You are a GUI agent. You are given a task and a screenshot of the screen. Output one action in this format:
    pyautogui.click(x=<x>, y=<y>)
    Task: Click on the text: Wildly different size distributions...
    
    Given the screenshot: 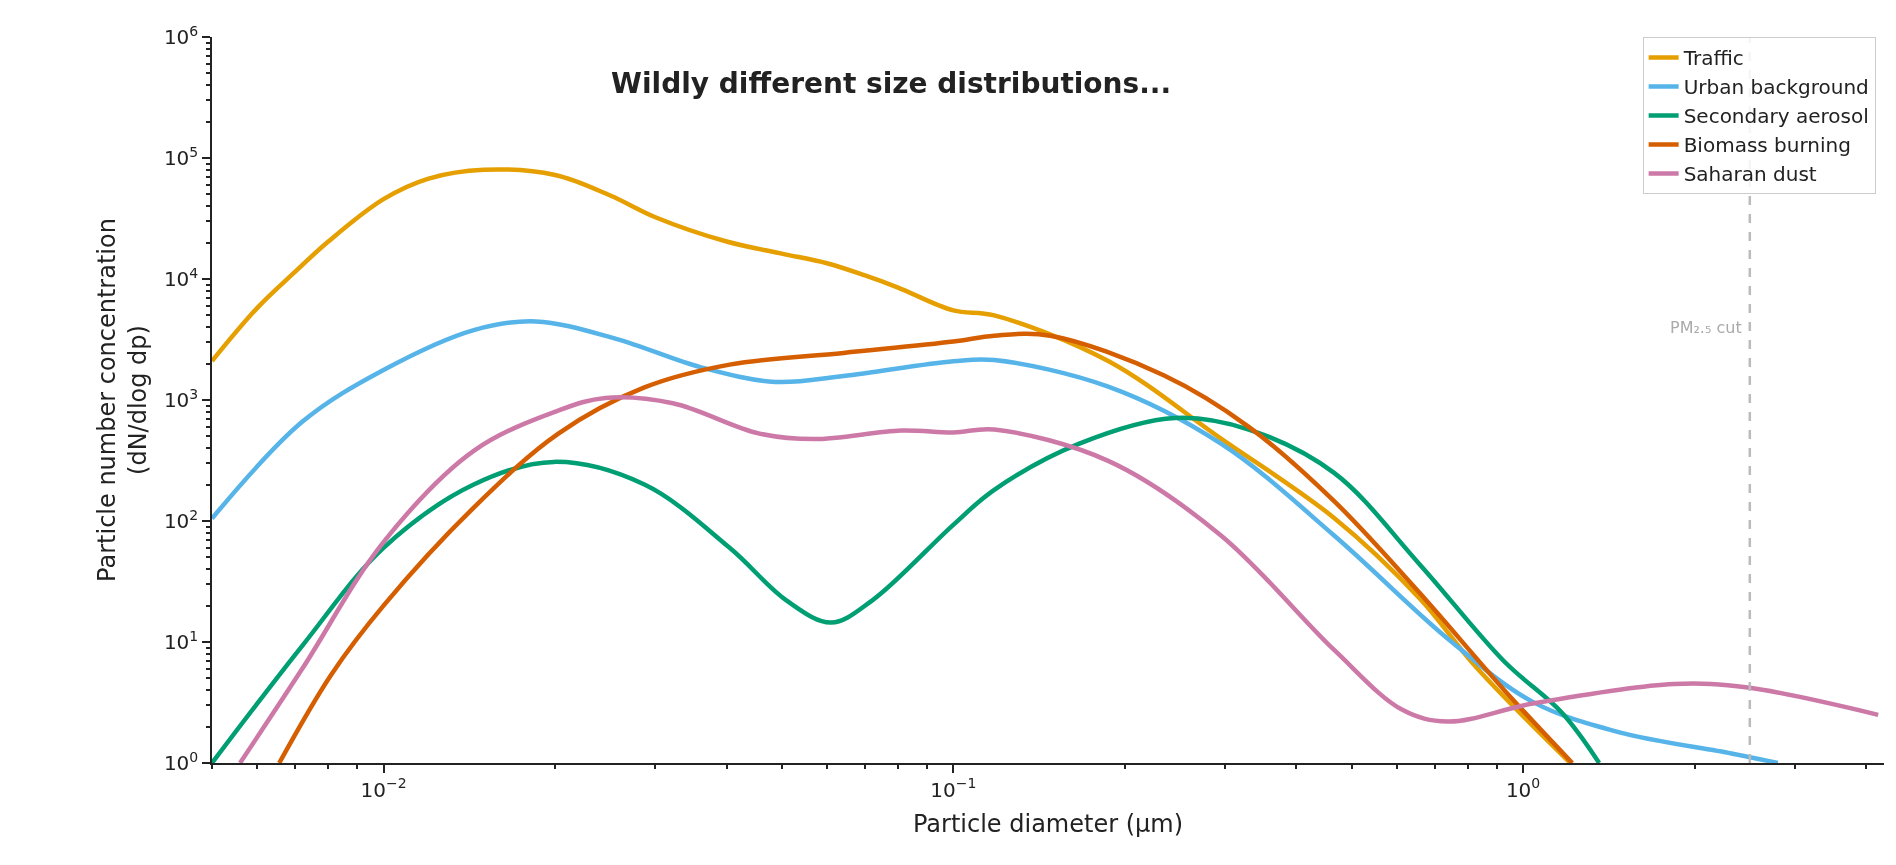 What is the action you would take?
    pyautogui.click(x=891, y=84)
    